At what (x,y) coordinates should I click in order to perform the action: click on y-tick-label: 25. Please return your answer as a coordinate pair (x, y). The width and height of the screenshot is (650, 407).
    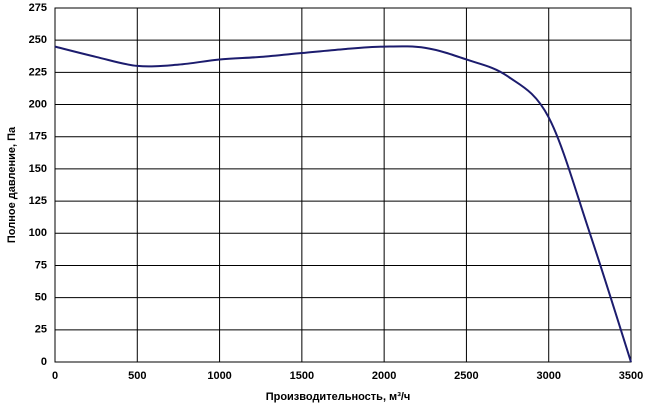
    Looking at the image, I should click on (41, 330).